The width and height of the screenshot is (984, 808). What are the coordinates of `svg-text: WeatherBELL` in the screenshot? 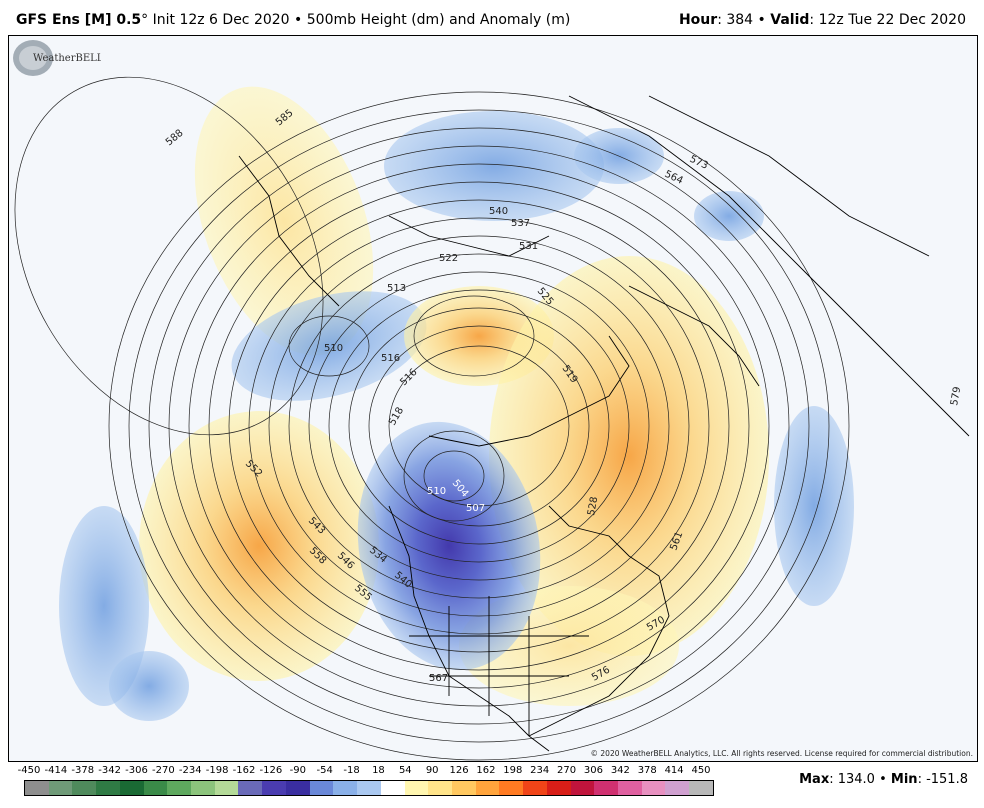 It's located at (67, 58).